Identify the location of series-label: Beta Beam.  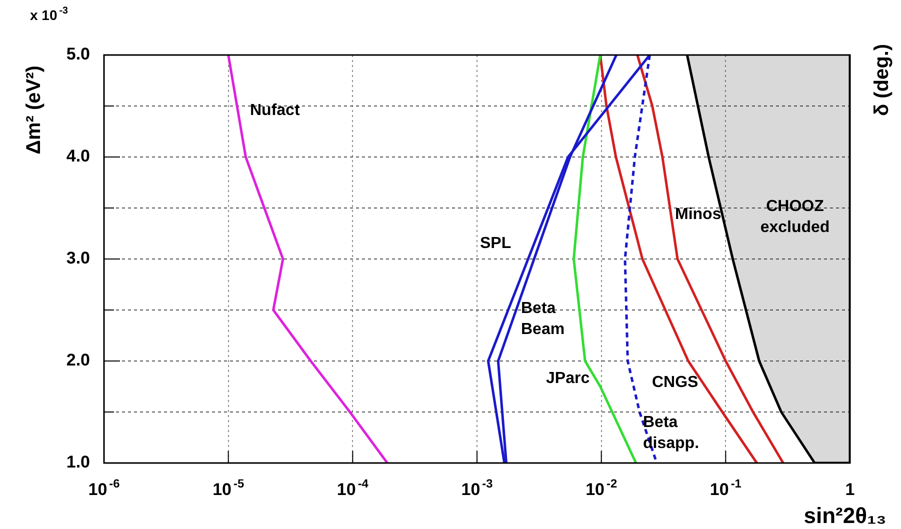
(543, 319).